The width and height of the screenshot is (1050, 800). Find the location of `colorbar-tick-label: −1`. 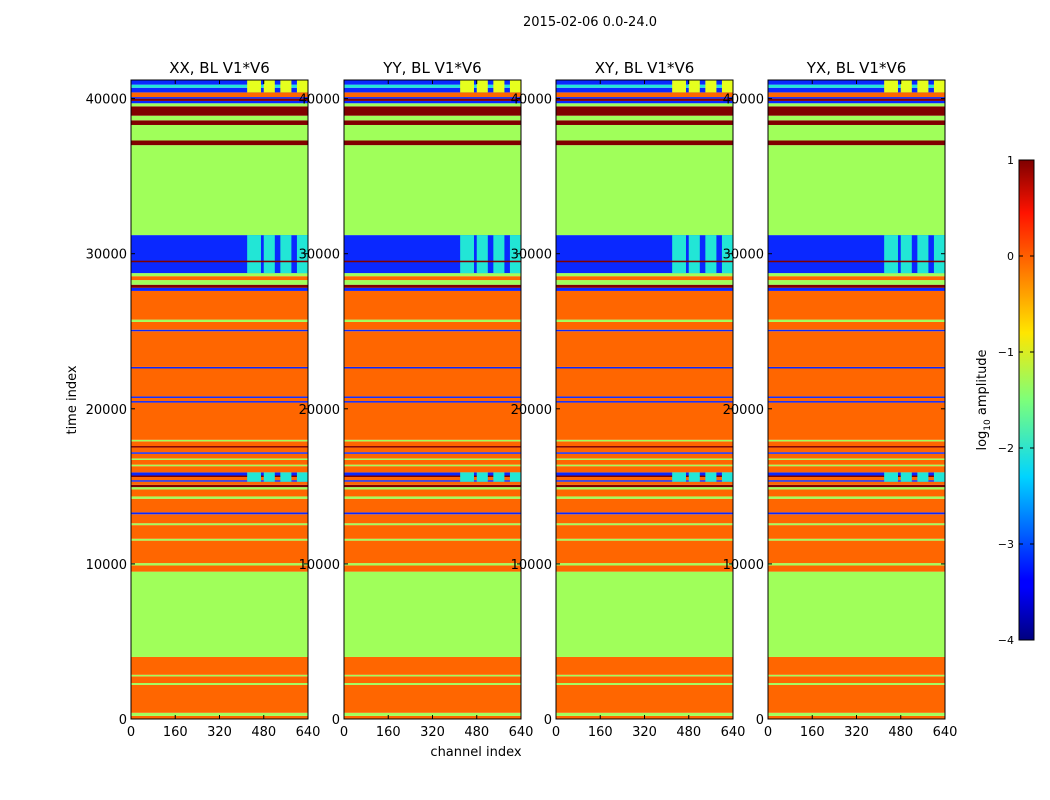

colorbar-tick-label: −1 is located at coordinates (1006, 352).